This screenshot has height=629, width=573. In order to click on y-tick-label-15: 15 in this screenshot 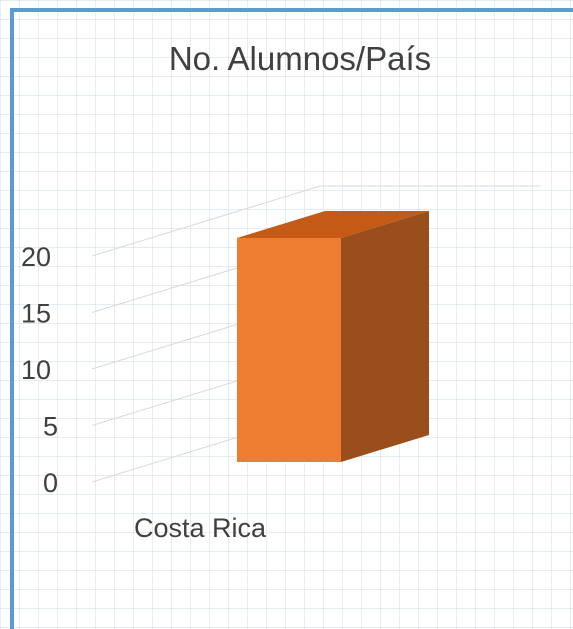, I will do `click(36, 314)`.